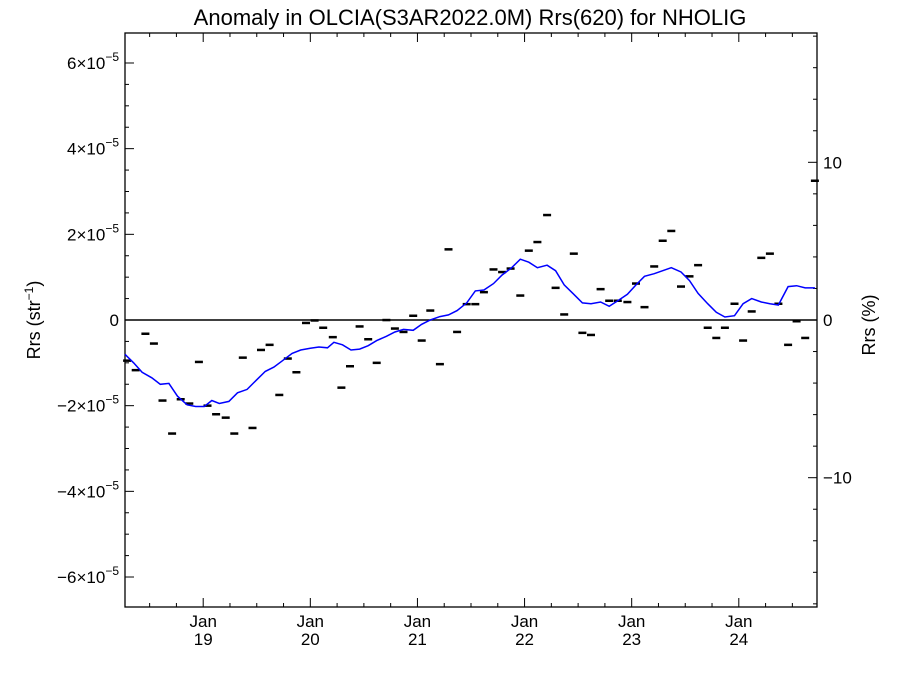 Image resolution: width=900 pixels, height=675 pixels. Describe the element at coordinates (832, 162) in the screenshot. I see `y2-tick-label: 10` at that location.